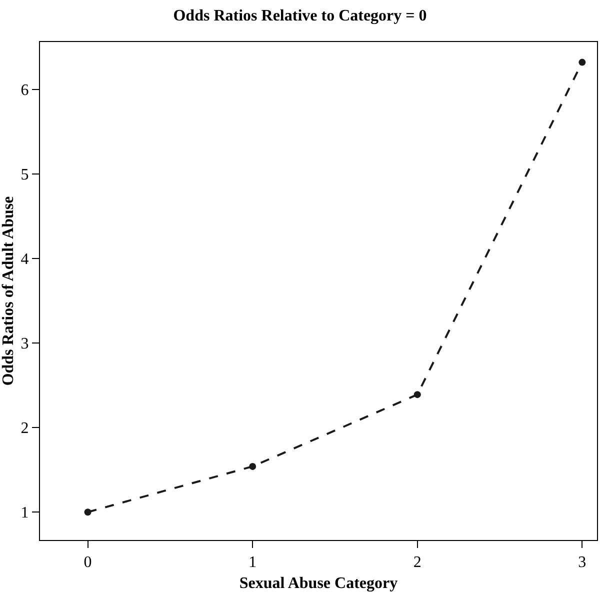  Describe the element at coordinates (582, 563) in the screenshot. I see `x-tick-label: 3` at that location.